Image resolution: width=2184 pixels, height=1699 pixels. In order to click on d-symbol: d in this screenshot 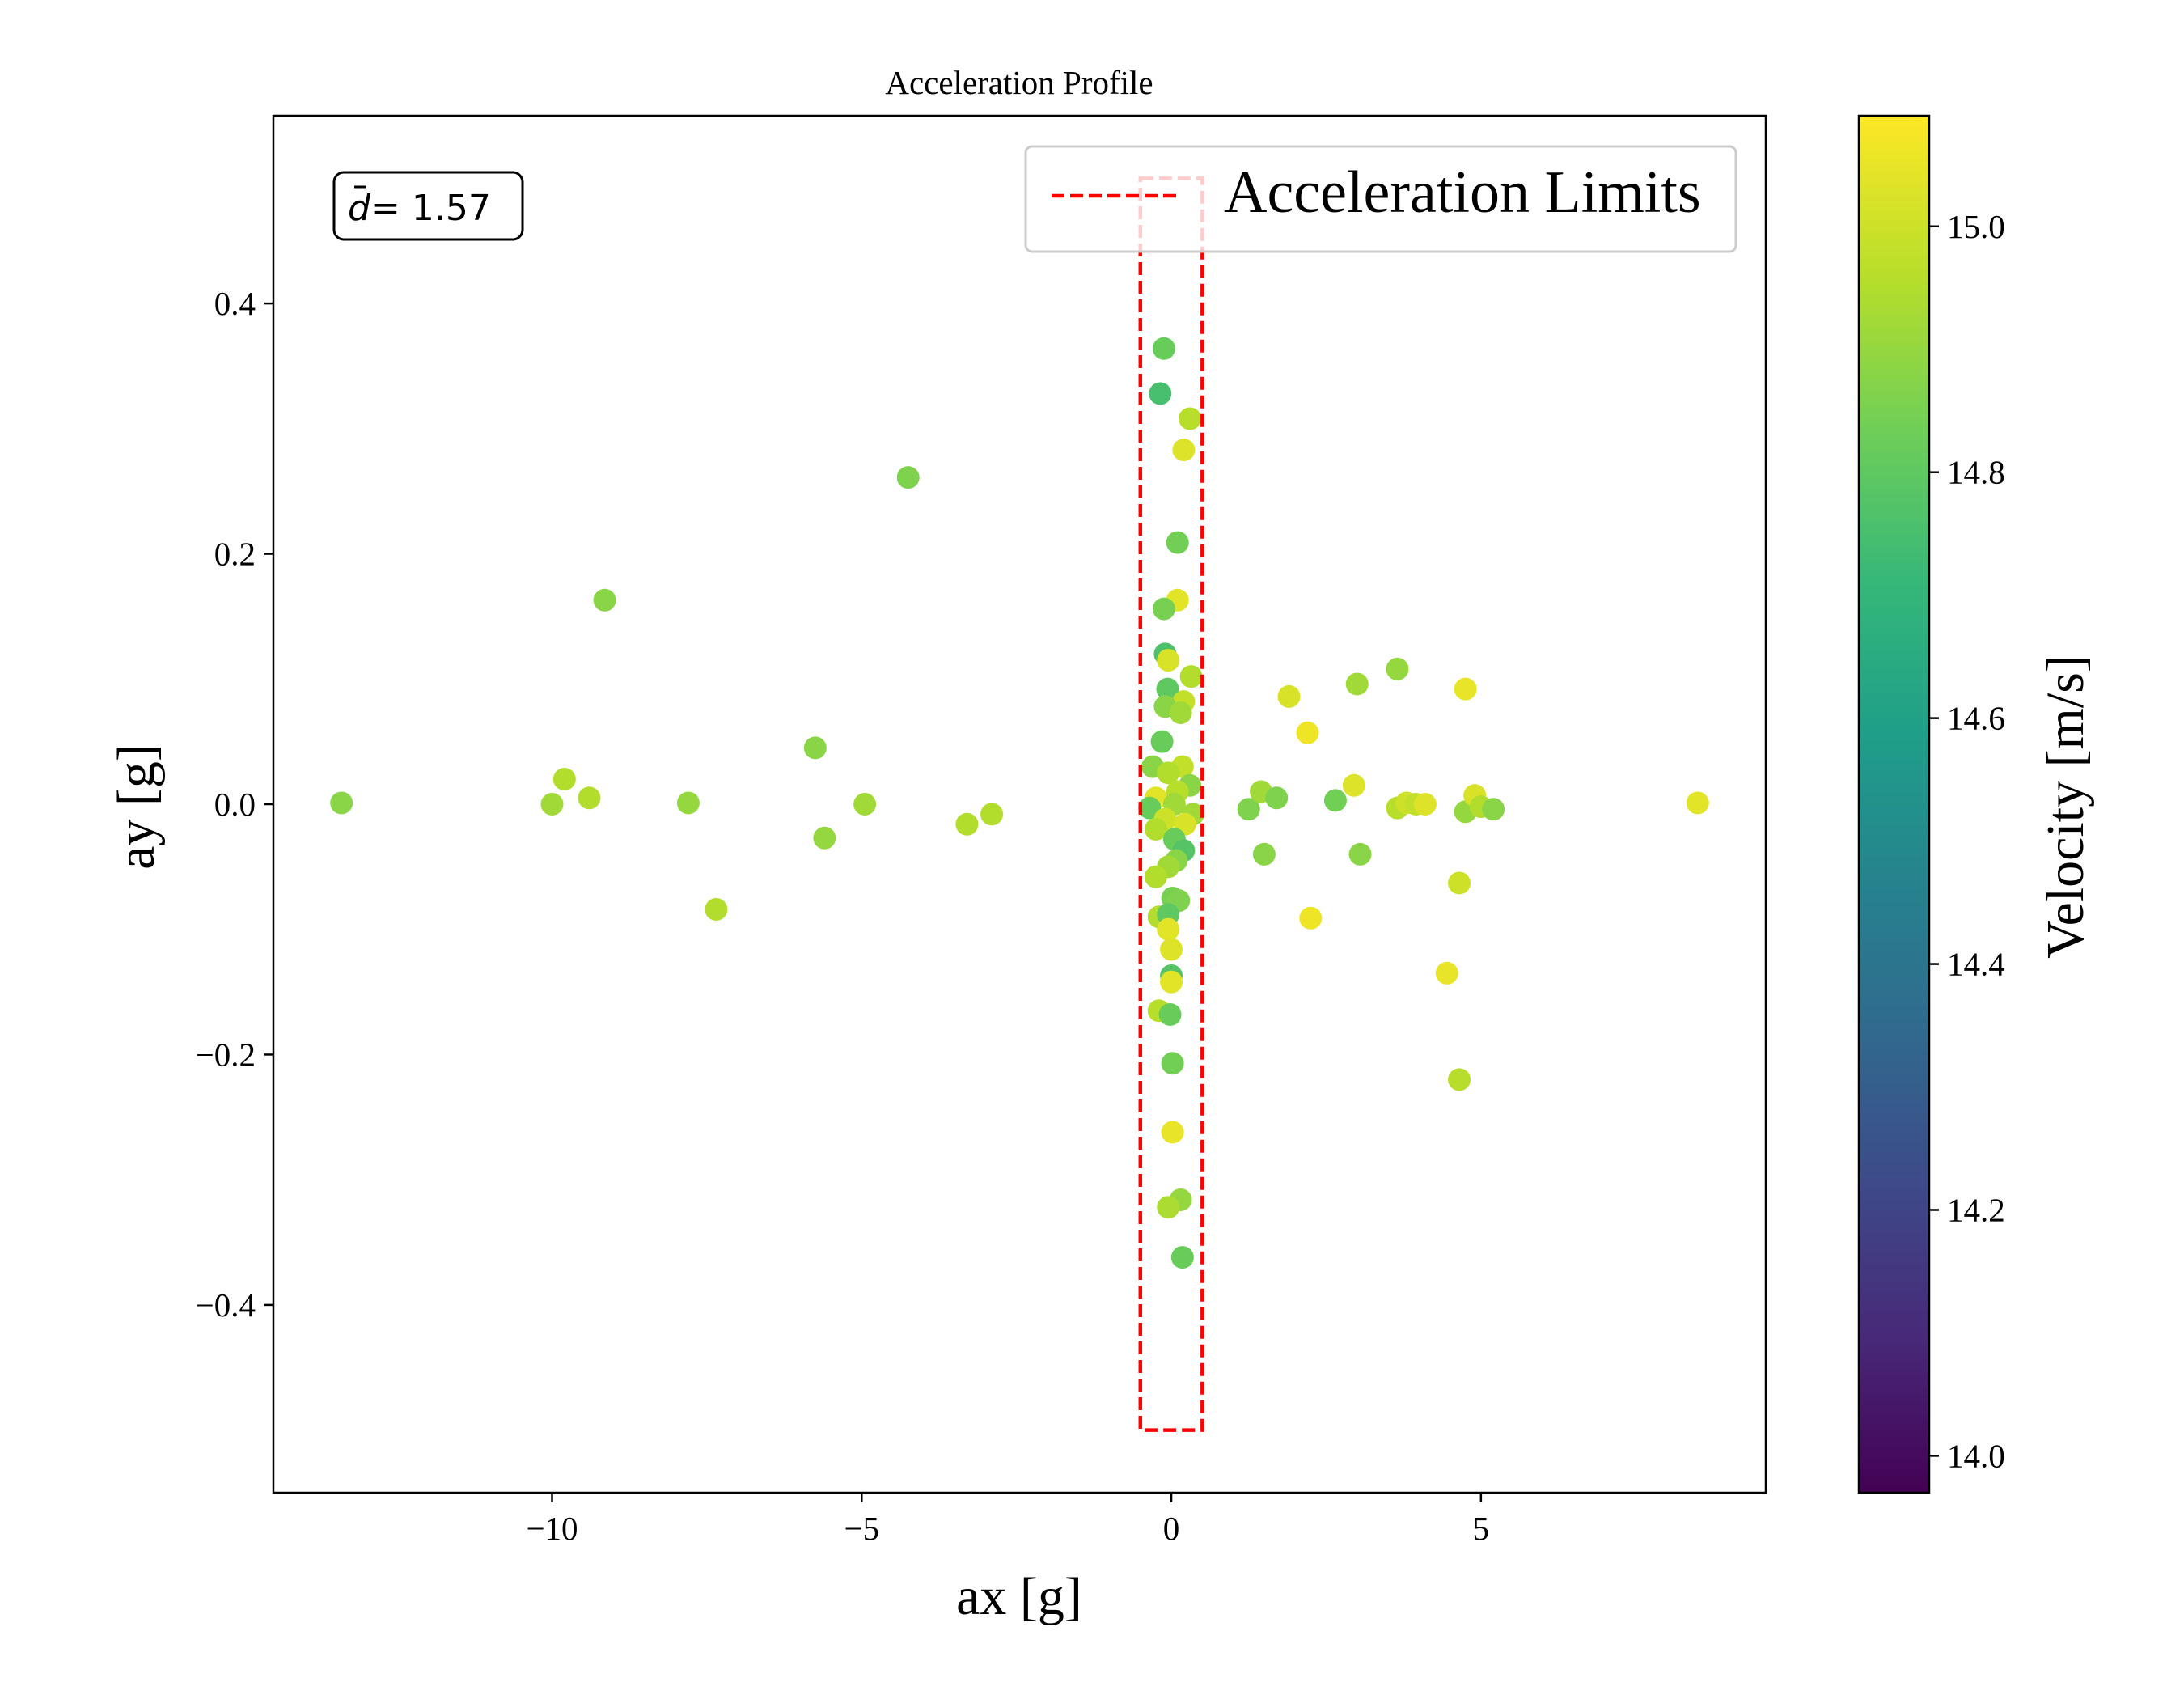, I will do `click(359, 208)`.